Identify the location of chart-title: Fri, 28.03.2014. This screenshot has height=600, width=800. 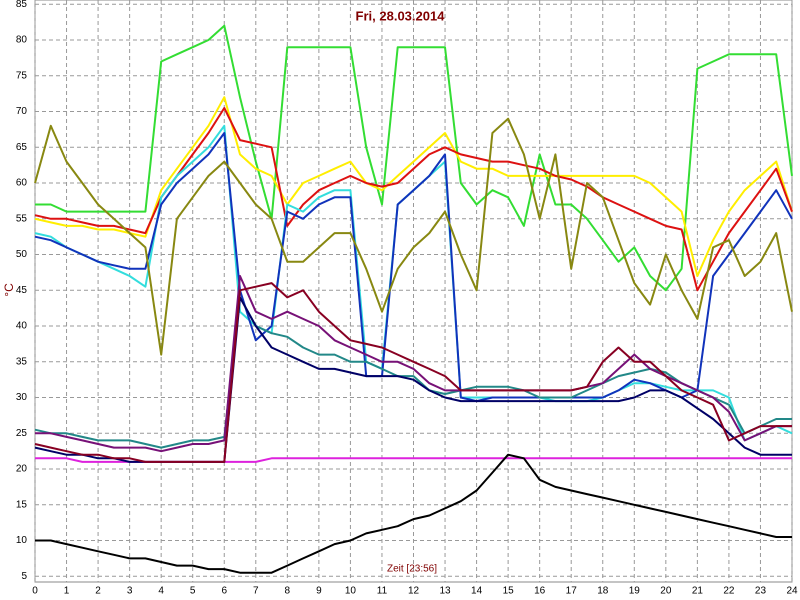
(401, 15).